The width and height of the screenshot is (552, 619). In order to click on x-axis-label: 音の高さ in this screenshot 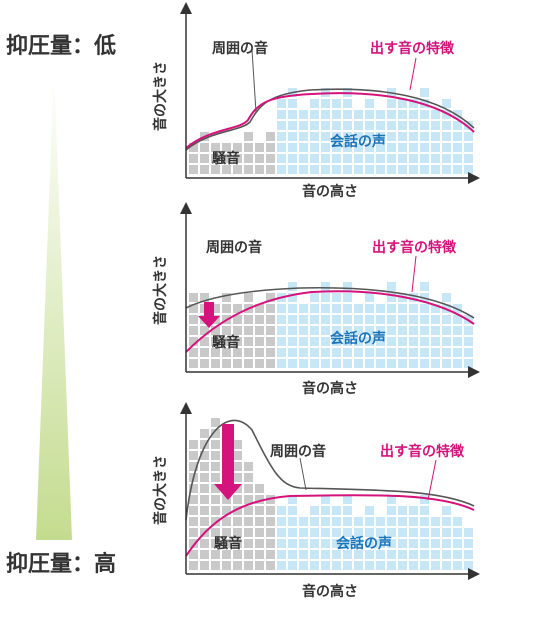, I will do `click(330, 591)`.